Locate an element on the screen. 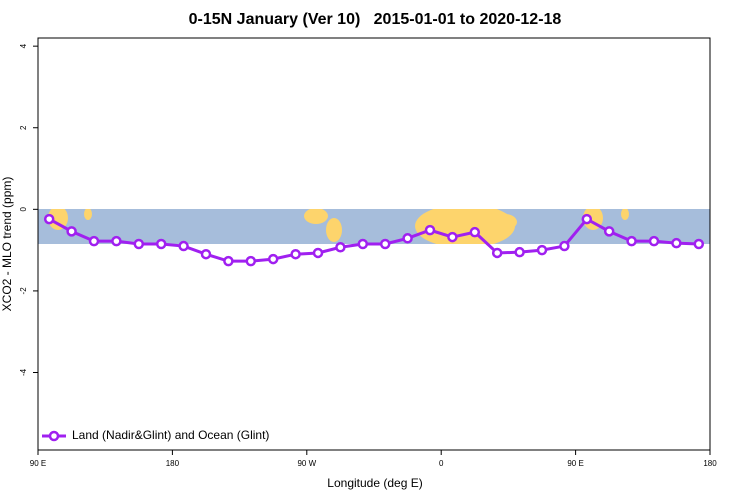 Image resolution: width=750 pixels, height=500 pixels. legend-label: Land (Nadir&Glint) and Ocean (Glint) is located at coordinates (170, 435).